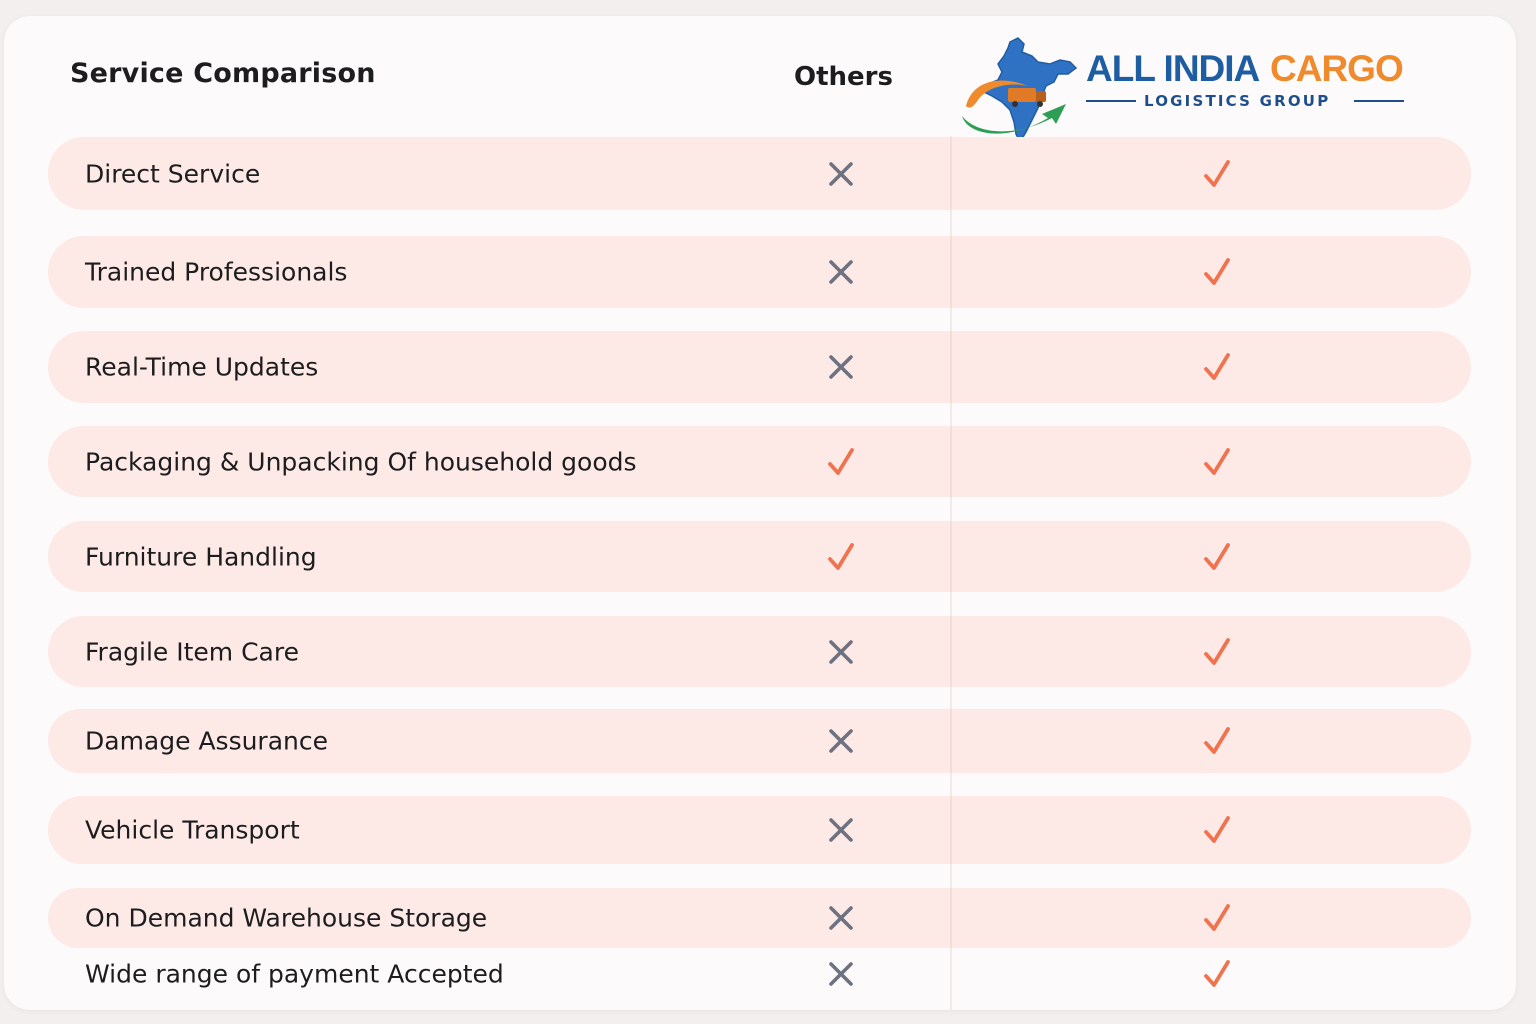 The image size is (1536, 1024). Describe the element at coordinates (202, 367) in the screenshot. I see `feature-label: Real-Time Updates` at that location.